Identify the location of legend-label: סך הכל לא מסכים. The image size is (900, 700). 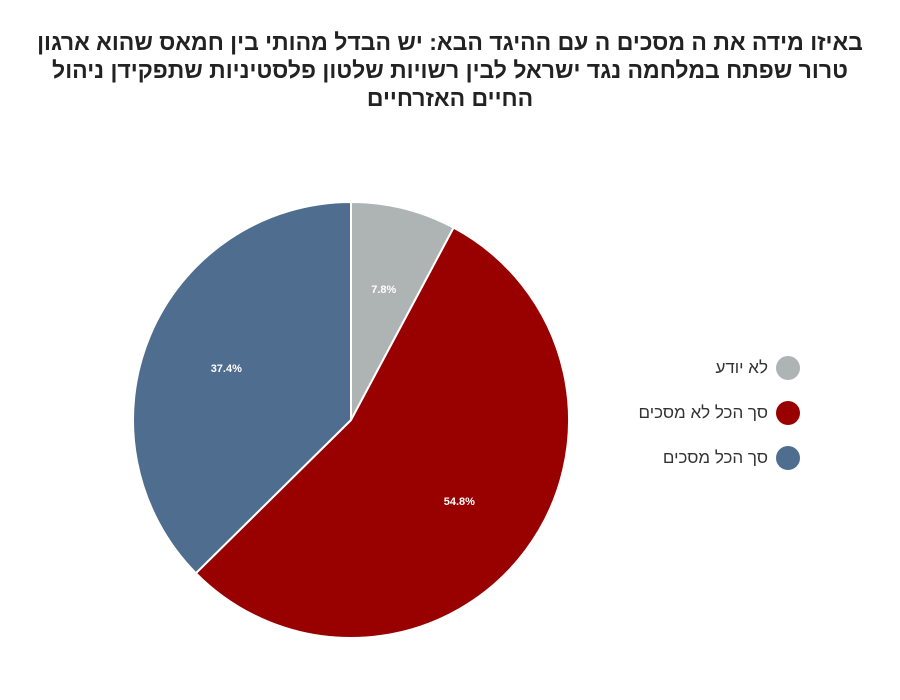
(703, 412).